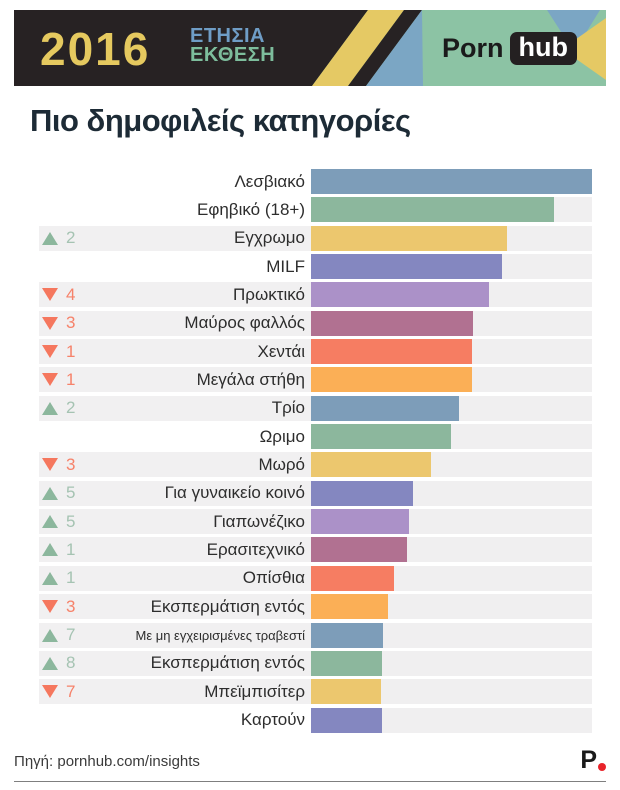  What do you see at coordinates (269, 294) in the screenshot?
I see `category-label: Πρωκτικό` at bounding box center [269, 294].